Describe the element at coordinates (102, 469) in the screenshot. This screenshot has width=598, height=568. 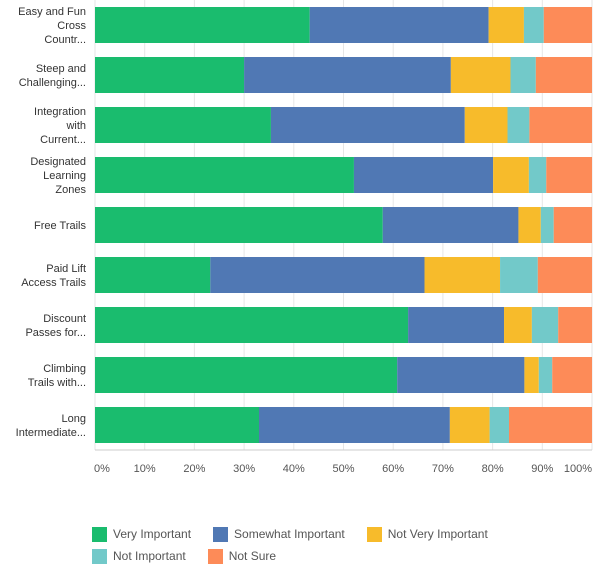
I see `x-tick-label: 0%` at that location.